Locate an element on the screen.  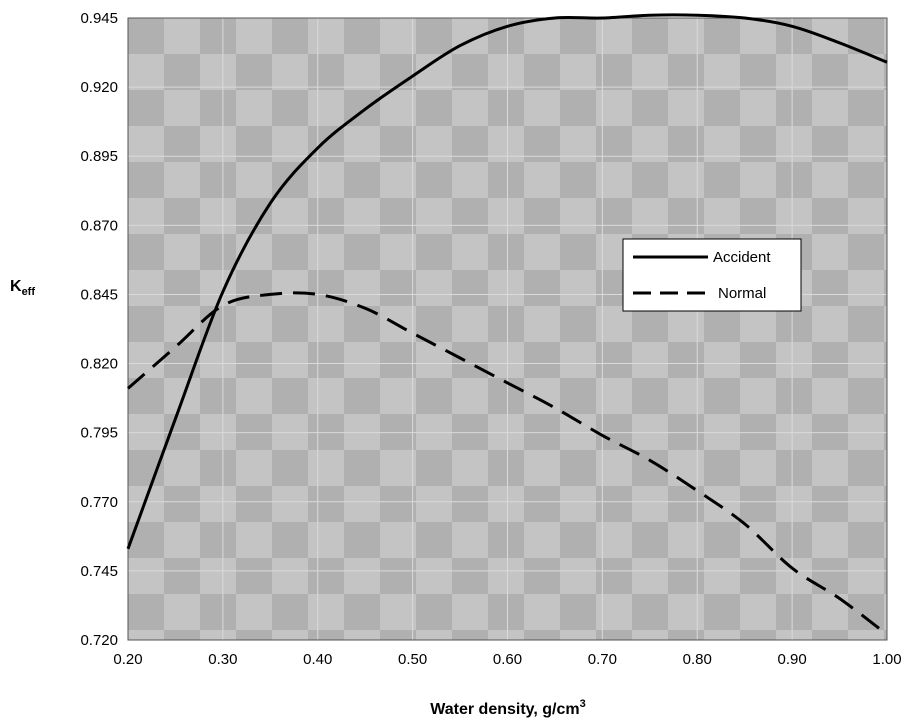
y-tick-label: 0.945 is located at coordinates (99, 18).